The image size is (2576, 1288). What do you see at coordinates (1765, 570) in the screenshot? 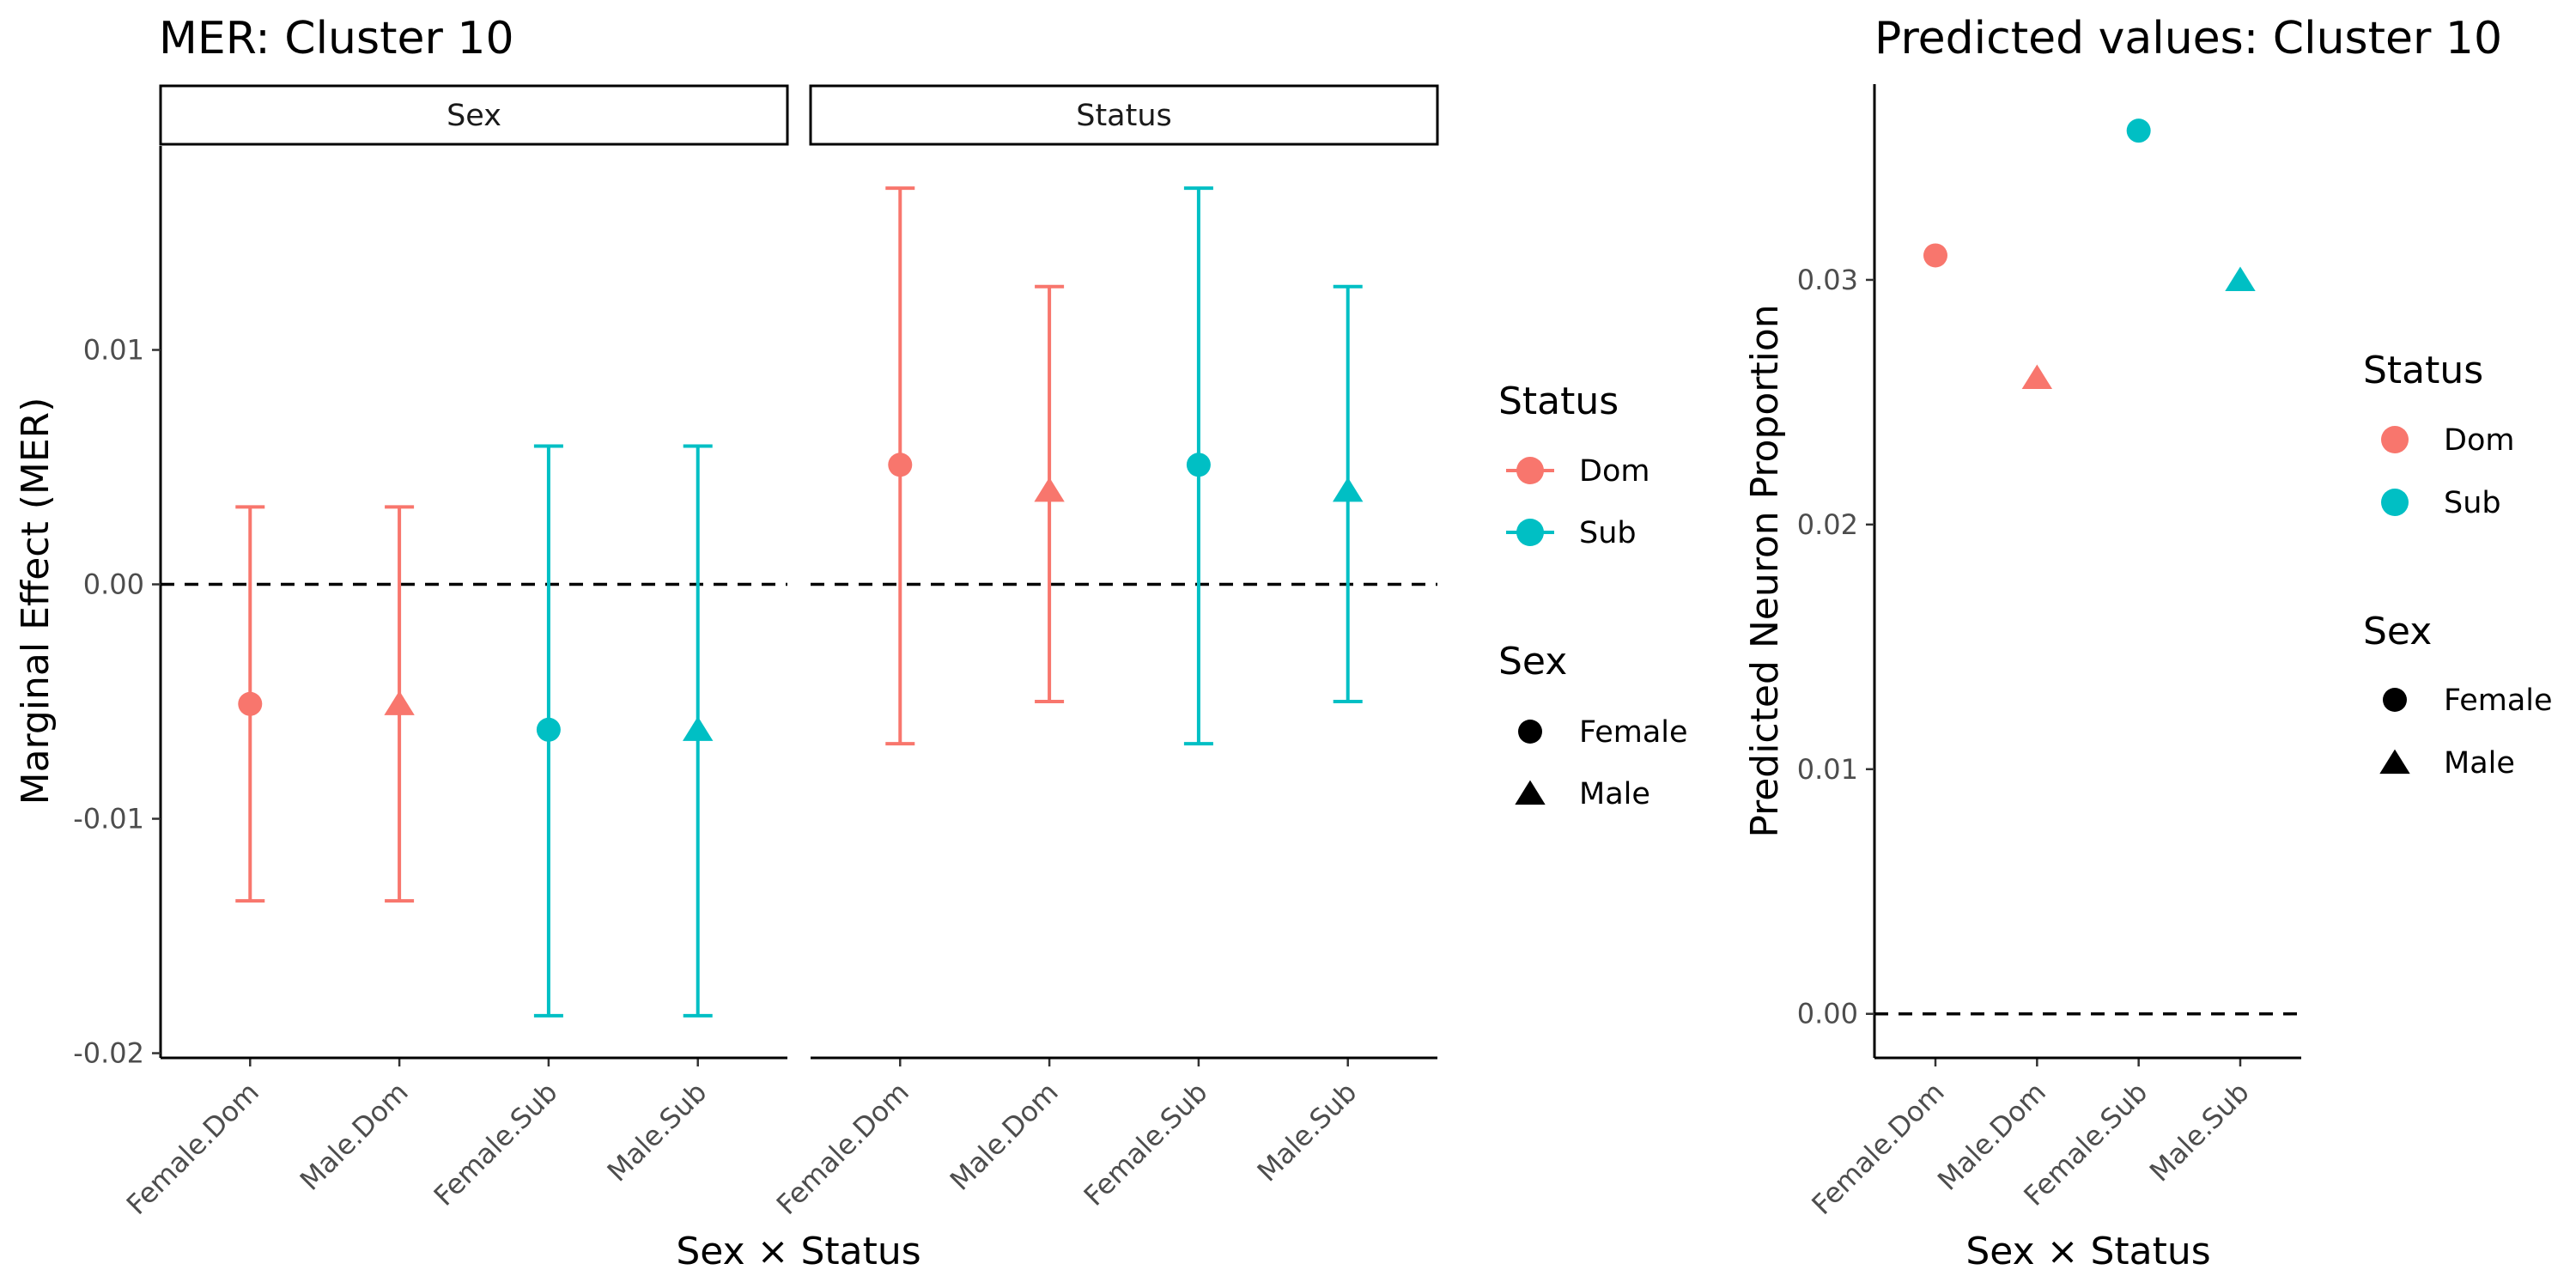
I see `predicted-y-axis-title: Predicted Neuron Proportion` at bounding box center [1765, 570].